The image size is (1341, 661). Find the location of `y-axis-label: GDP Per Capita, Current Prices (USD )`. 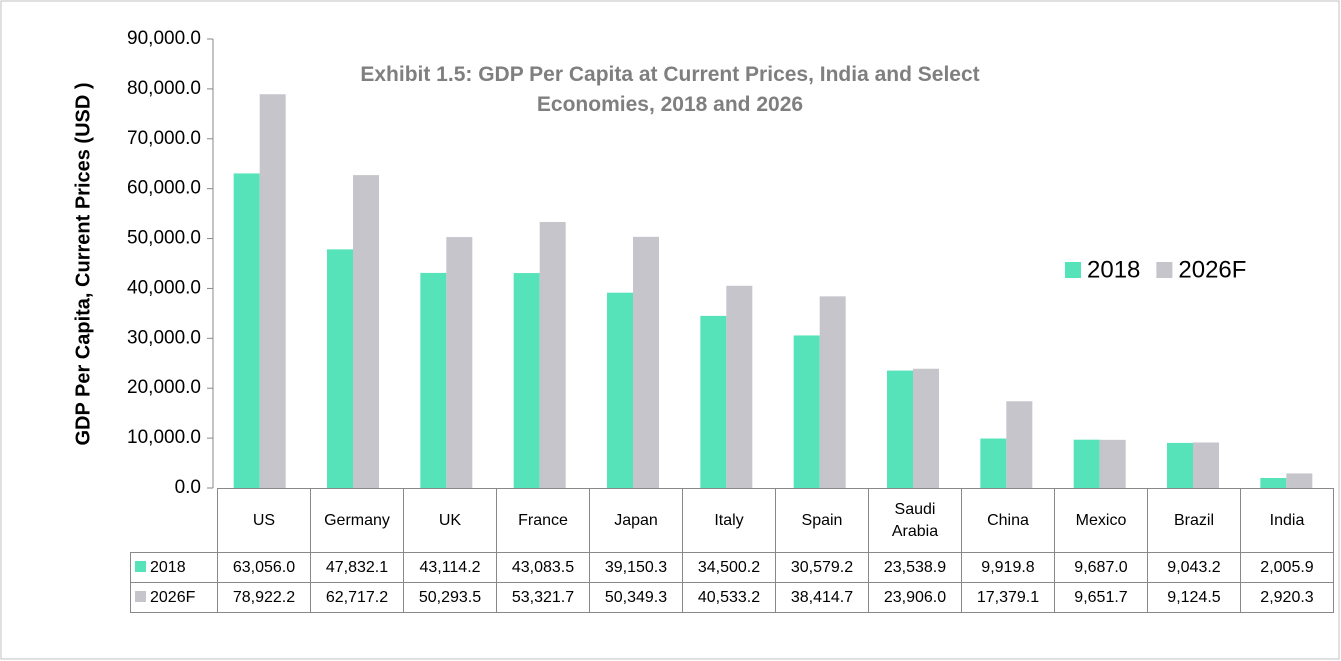

y-axis-label: GDP Per Capita, Current Prices (USD ) is located at coordinates (83, 263).